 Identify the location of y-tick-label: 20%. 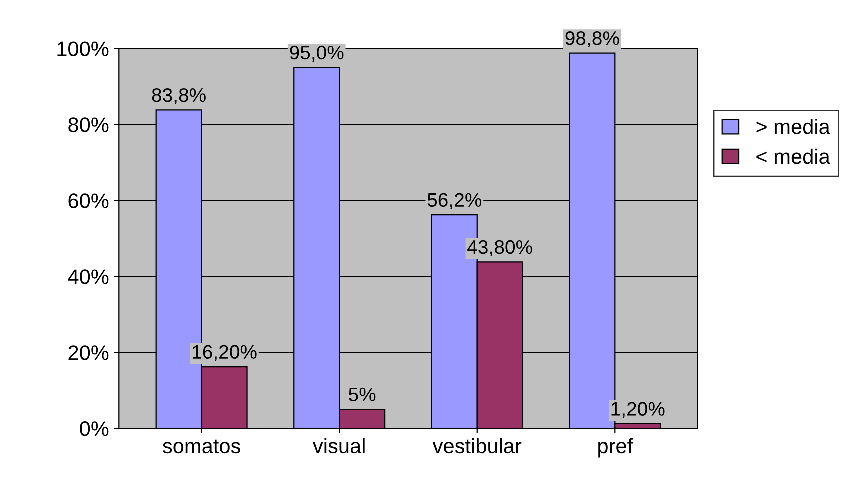
(88, 353).